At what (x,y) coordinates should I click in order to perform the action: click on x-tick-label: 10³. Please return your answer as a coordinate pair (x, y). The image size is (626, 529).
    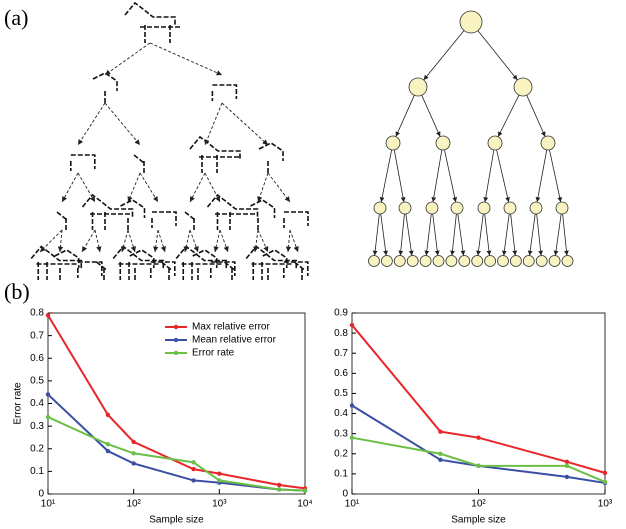
    Looking at the image, I should click on (605, 504).